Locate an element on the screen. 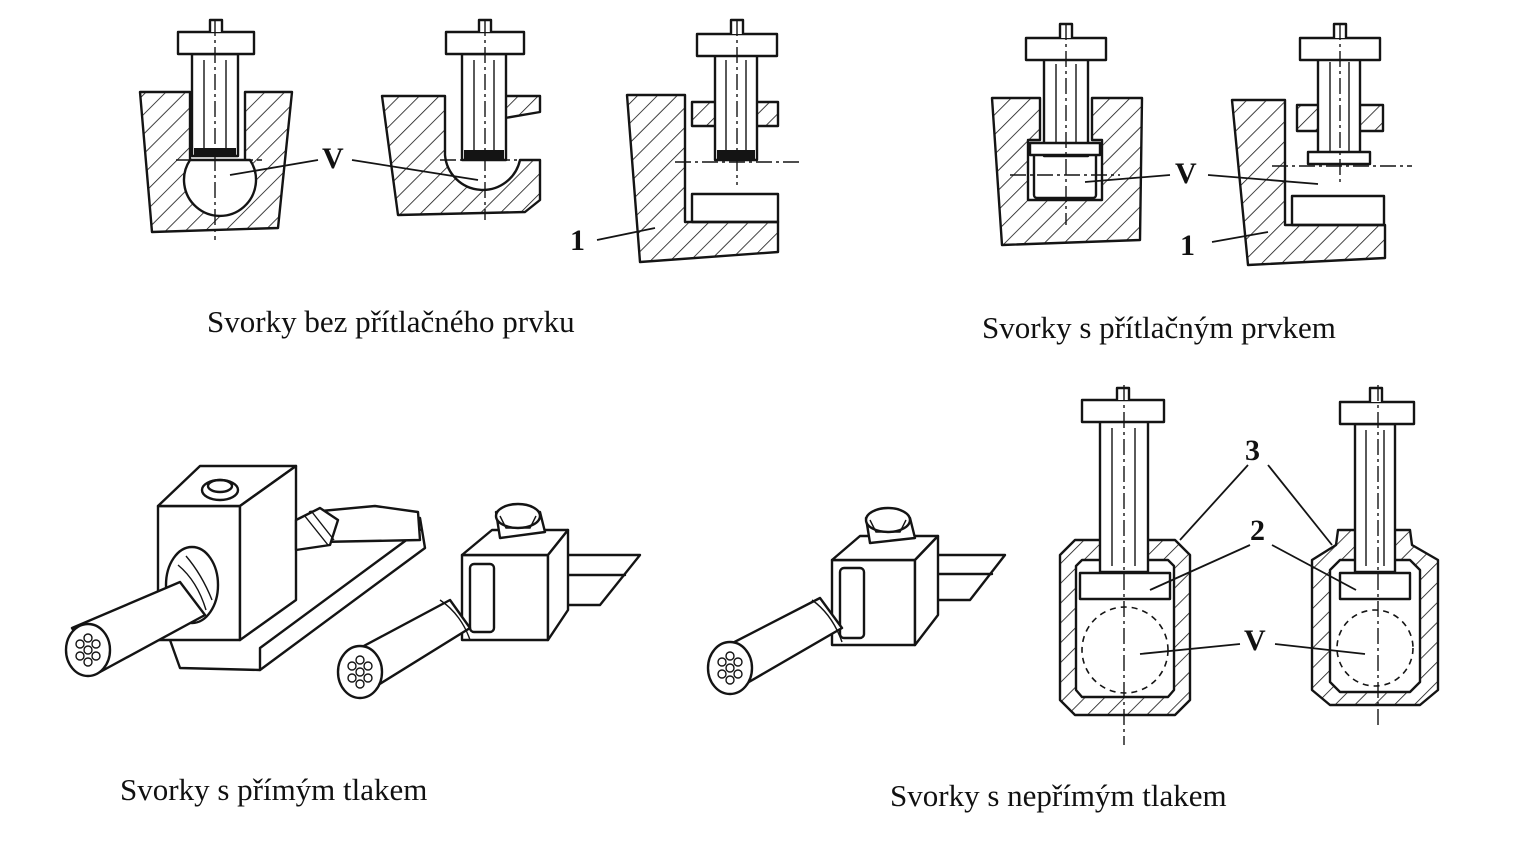 The image size is (1527, 857). label-1-top-right: 1 is located at coordinates (1187, 245).